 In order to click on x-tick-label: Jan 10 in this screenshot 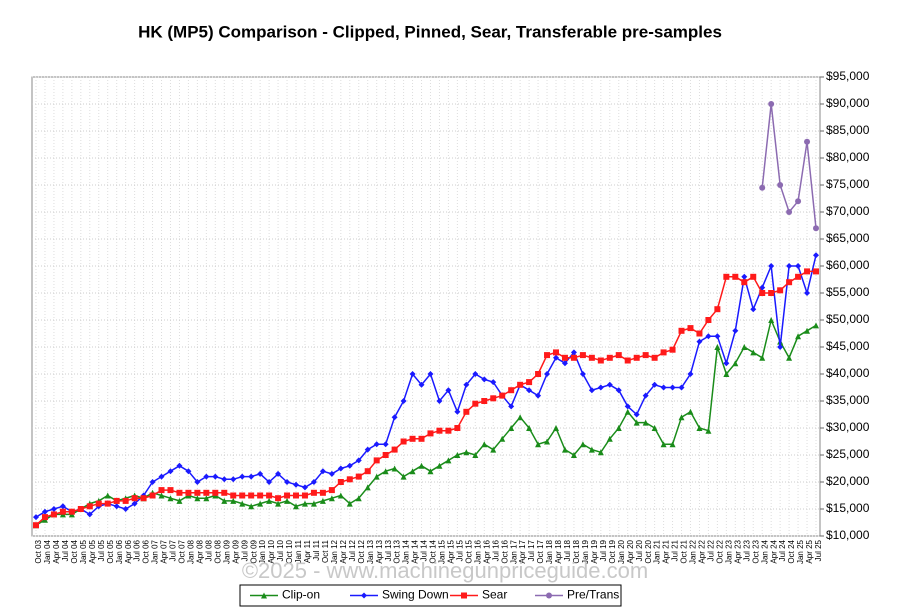, I will do `click(262, 551)`.